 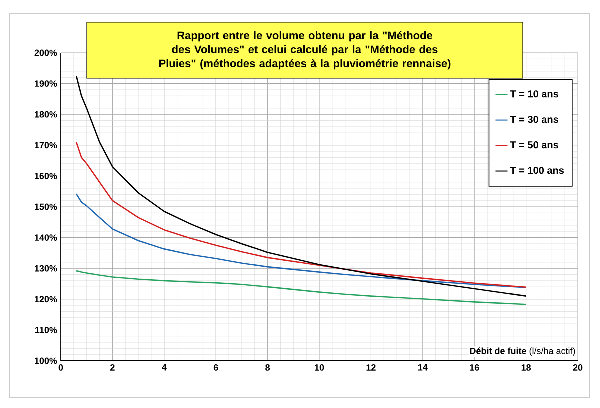 What do you see at coordinates (46, 145) in the screenshot?
I see `y-tick-label: 170%` at bounding box center [46, 145].